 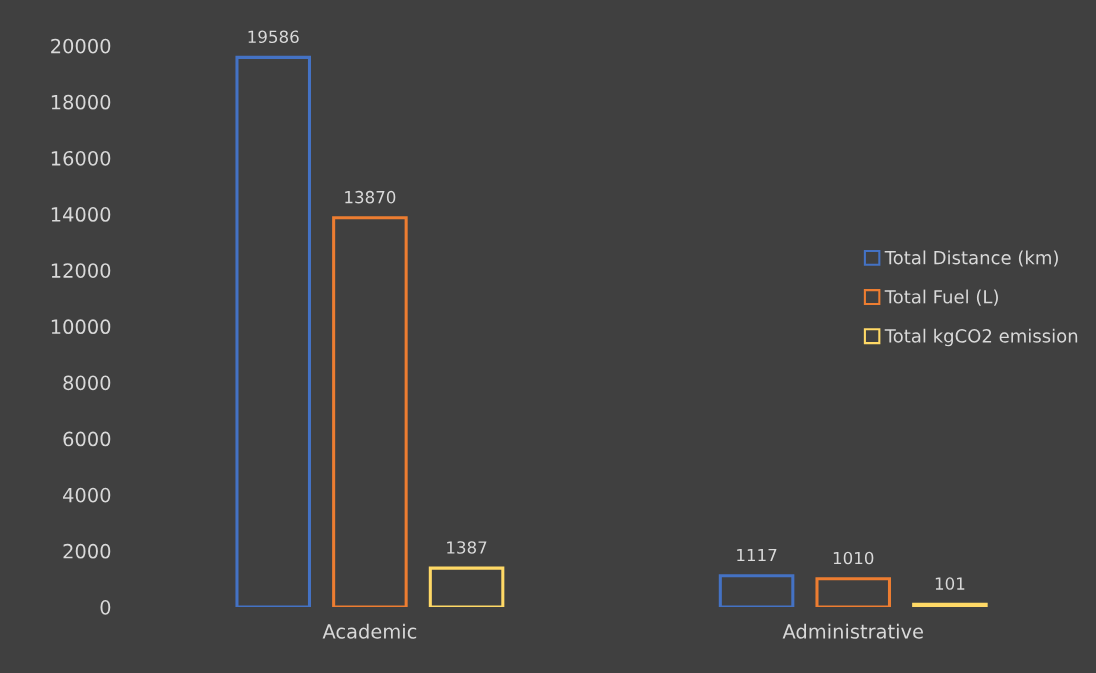 What do you see at coordinates (81, 46) in the screenshot?
I see `y-tick-label: 20000` at bounding box center [81, 46].